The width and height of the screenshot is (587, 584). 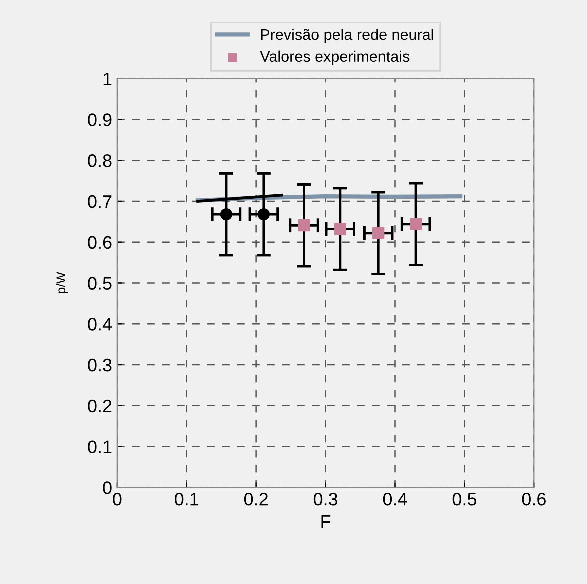 I want to click on x-tick-label: 0.4, so click(x=395, y=499).